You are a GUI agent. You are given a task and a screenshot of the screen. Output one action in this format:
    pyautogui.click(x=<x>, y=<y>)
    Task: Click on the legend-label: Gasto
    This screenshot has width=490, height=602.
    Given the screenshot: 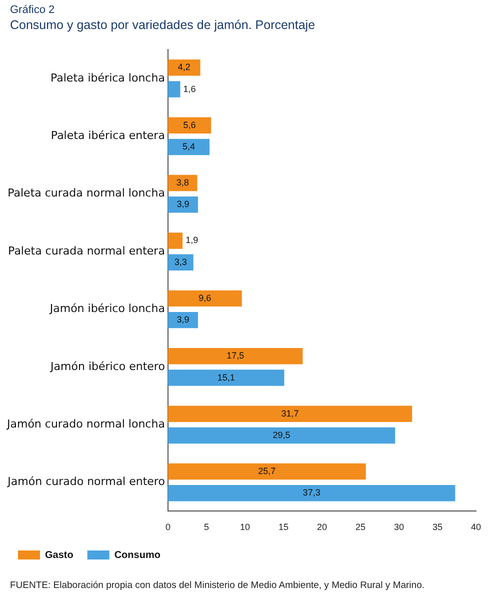 What is the action you would take?
    pyautogui.click(x=59, y=555)
    